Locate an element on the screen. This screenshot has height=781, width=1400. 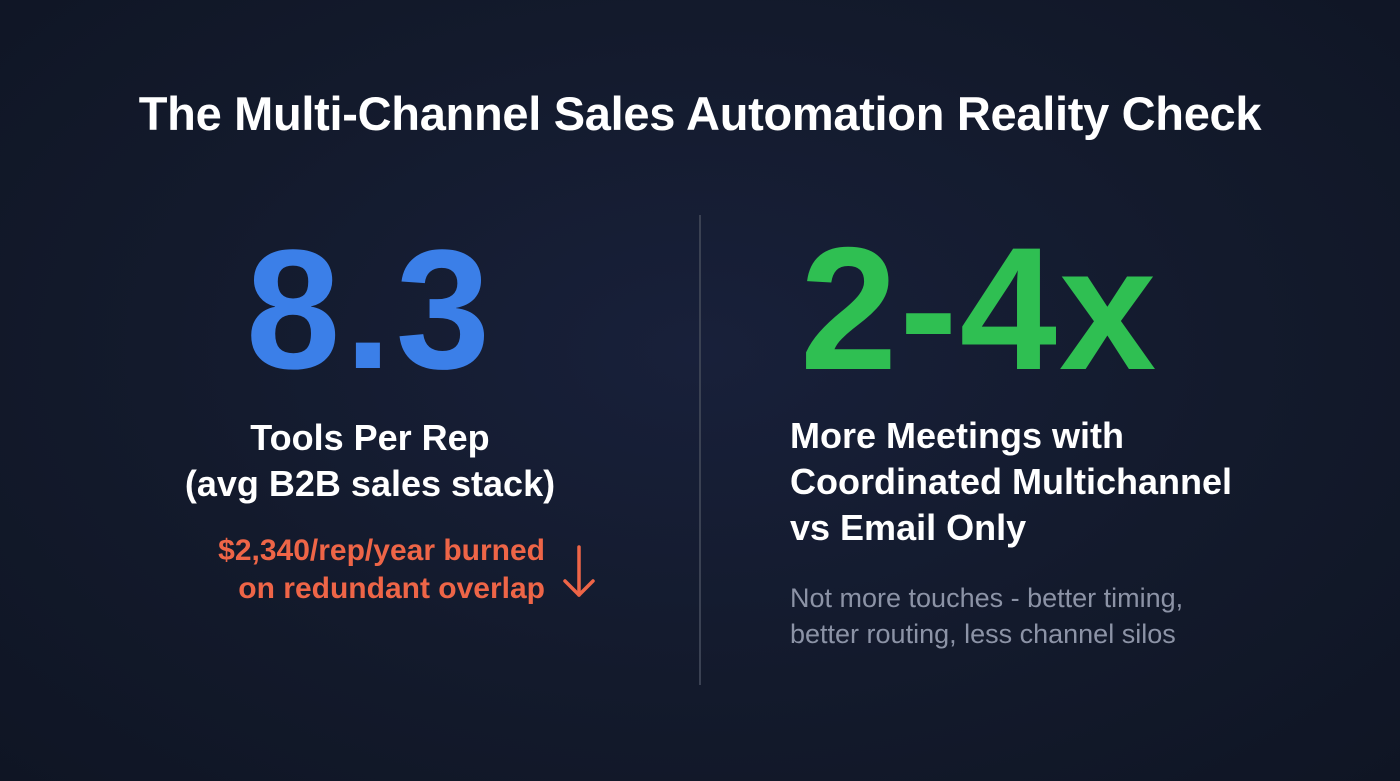
tools-per-rep-label: Tools Per Rep (avg B2B sales stack) is located at coordinates (370, 461).